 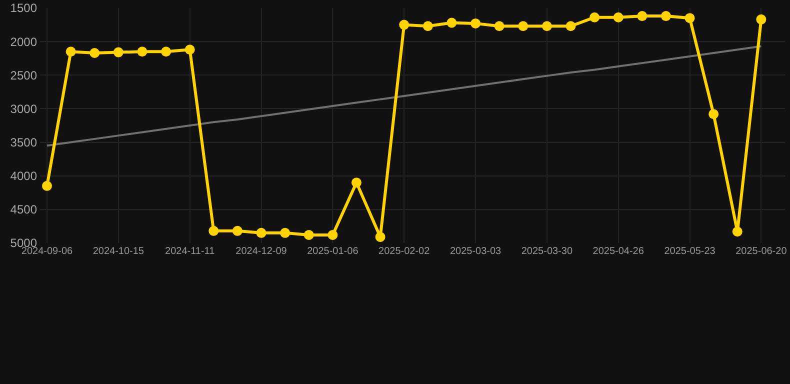 I want to click on x-tick-label: 2025-06-20, so click(x=762, y=251).